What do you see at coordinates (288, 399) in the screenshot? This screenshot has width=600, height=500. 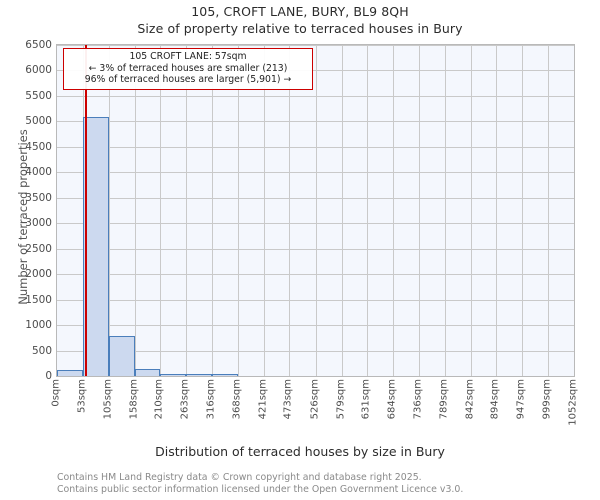 I see `x-axis-tick-label: 473sqm` at bounding box center [288, 399].